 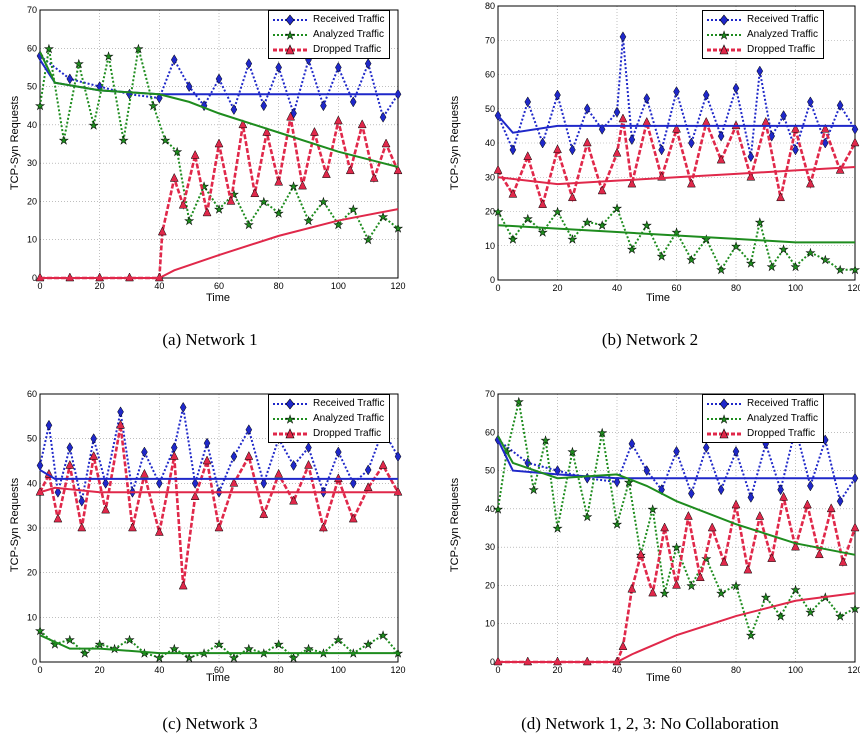 What do you see at coordinates (676, 459) in the screenshot?
I see `trend-line-received` at bounding box center [676, 459].